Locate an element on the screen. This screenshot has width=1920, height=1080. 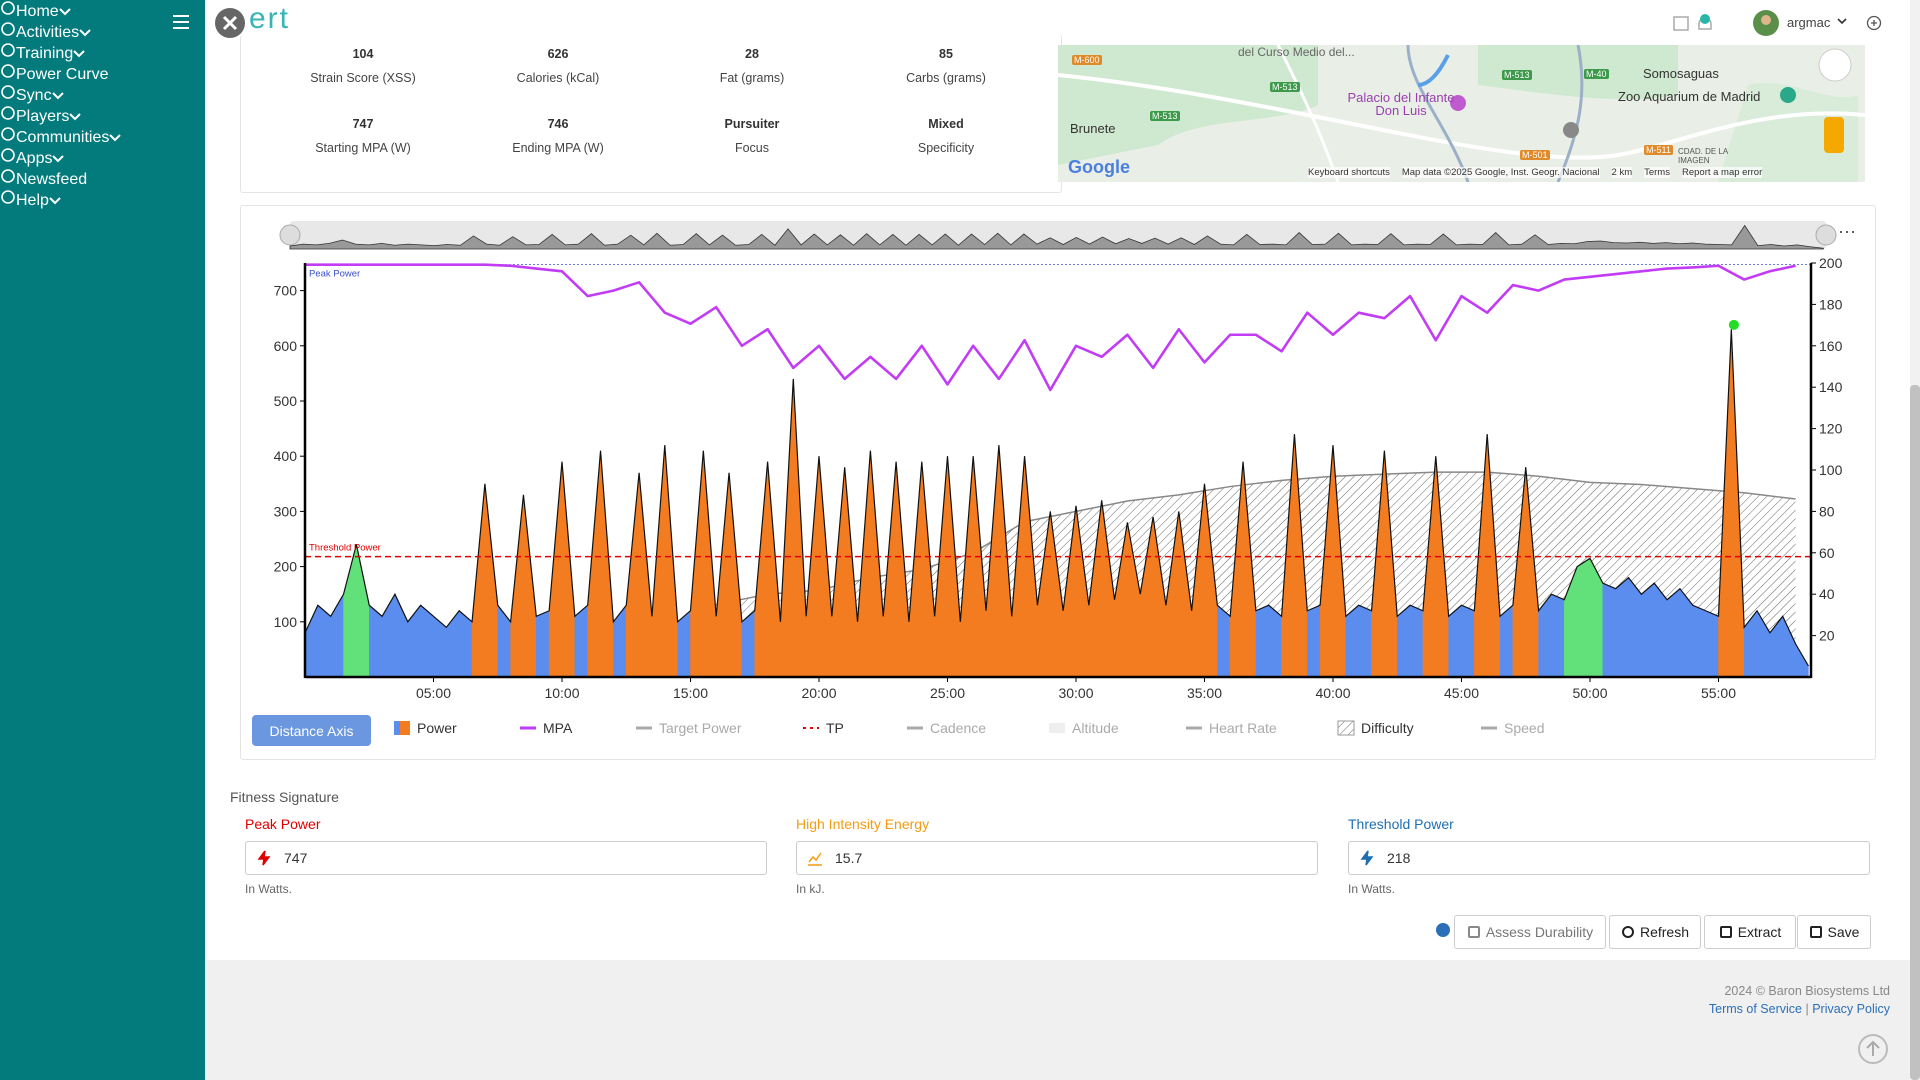
copyright: 2024 © Baron Biosystems Ltd is located at coordinates (1807, 991).